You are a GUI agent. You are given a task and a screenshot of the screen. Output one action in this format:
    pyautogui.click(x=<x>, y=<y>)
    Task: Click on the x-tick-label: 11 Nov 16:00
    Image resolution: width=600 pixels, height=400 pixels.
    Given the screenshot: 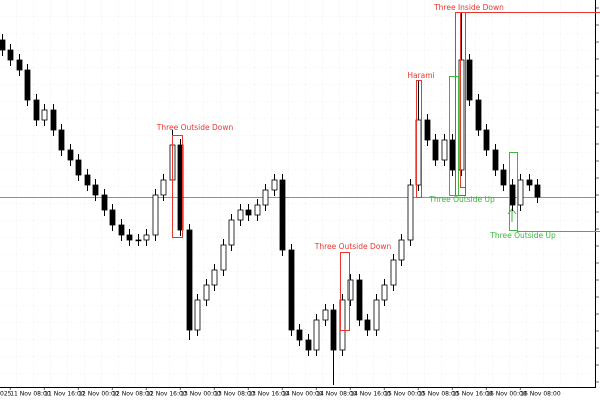 What is the action you would take?
    pyautogui.click(x=64, y=394)
    